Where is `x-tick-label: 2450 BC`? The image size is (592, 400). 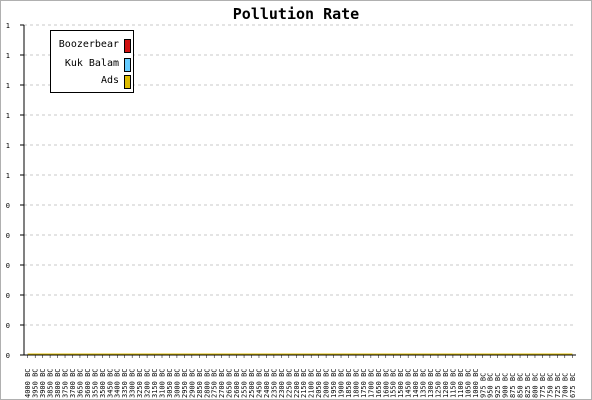 x-tick-label: 2450 BC is located at coordinates (259, 383).